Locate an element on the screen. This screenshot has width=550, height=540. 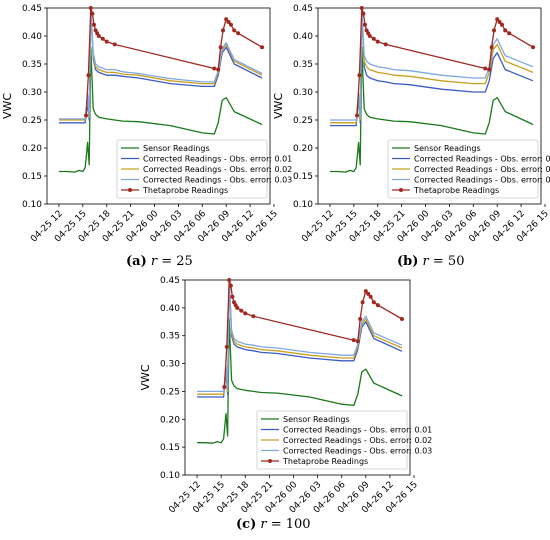
legend-label-c-1: Corrected Readings - Obs. error: 0.01 is located at coordinates (357, 430).